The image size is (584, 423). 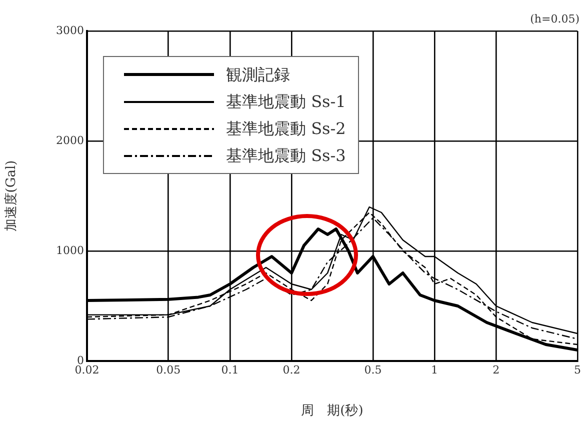 I want to click on y-tick-label: 2000, so click(x=70, y=140).